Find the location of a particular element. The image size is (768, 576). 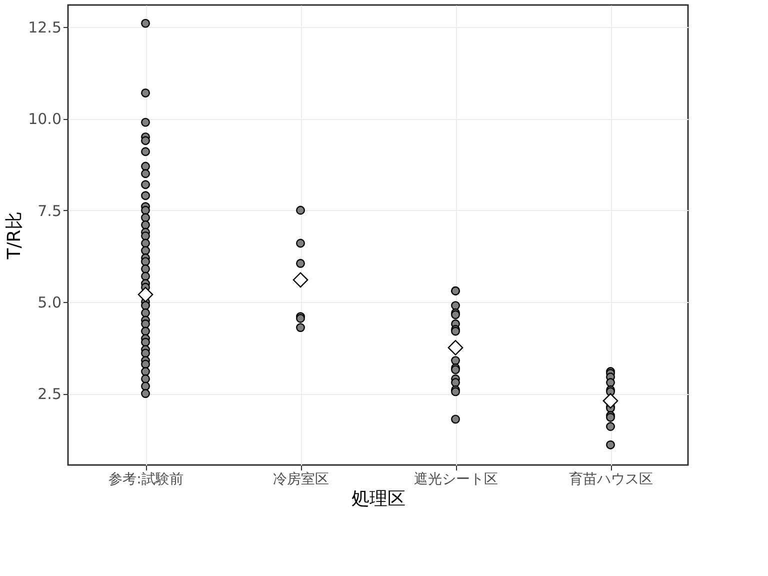

x-tick-label: 参考:試験前 is located at coordinates (146, 480).